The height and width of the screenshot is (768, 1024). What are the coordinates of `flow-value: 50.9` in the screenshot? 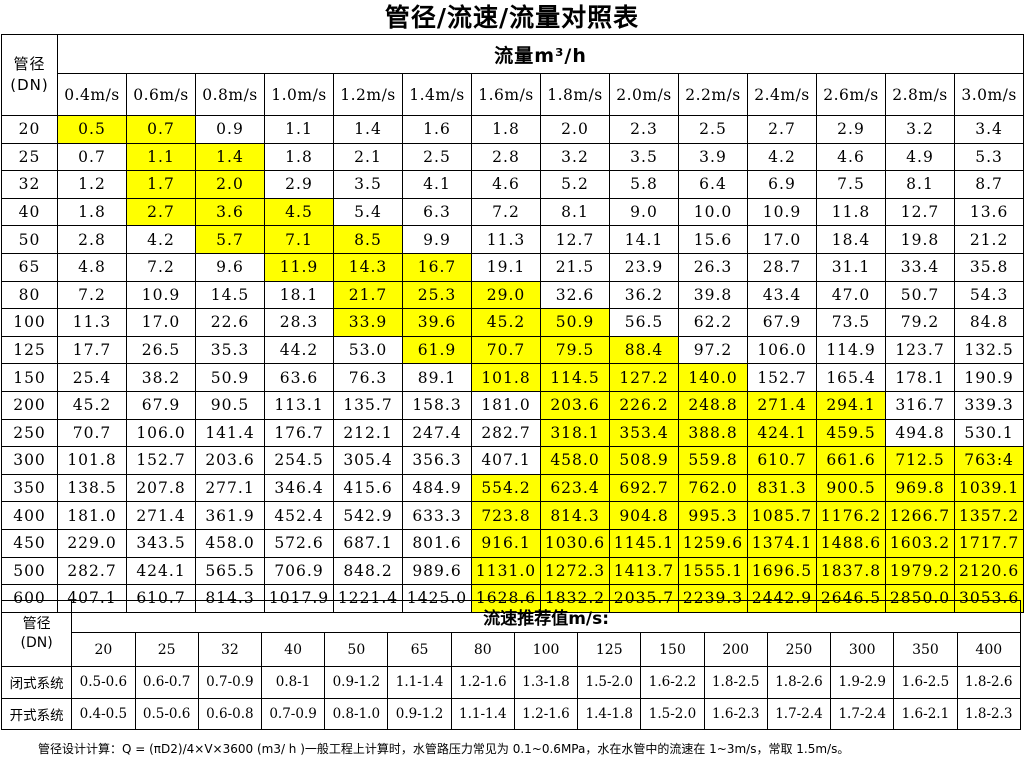 It's located at (230, 377).